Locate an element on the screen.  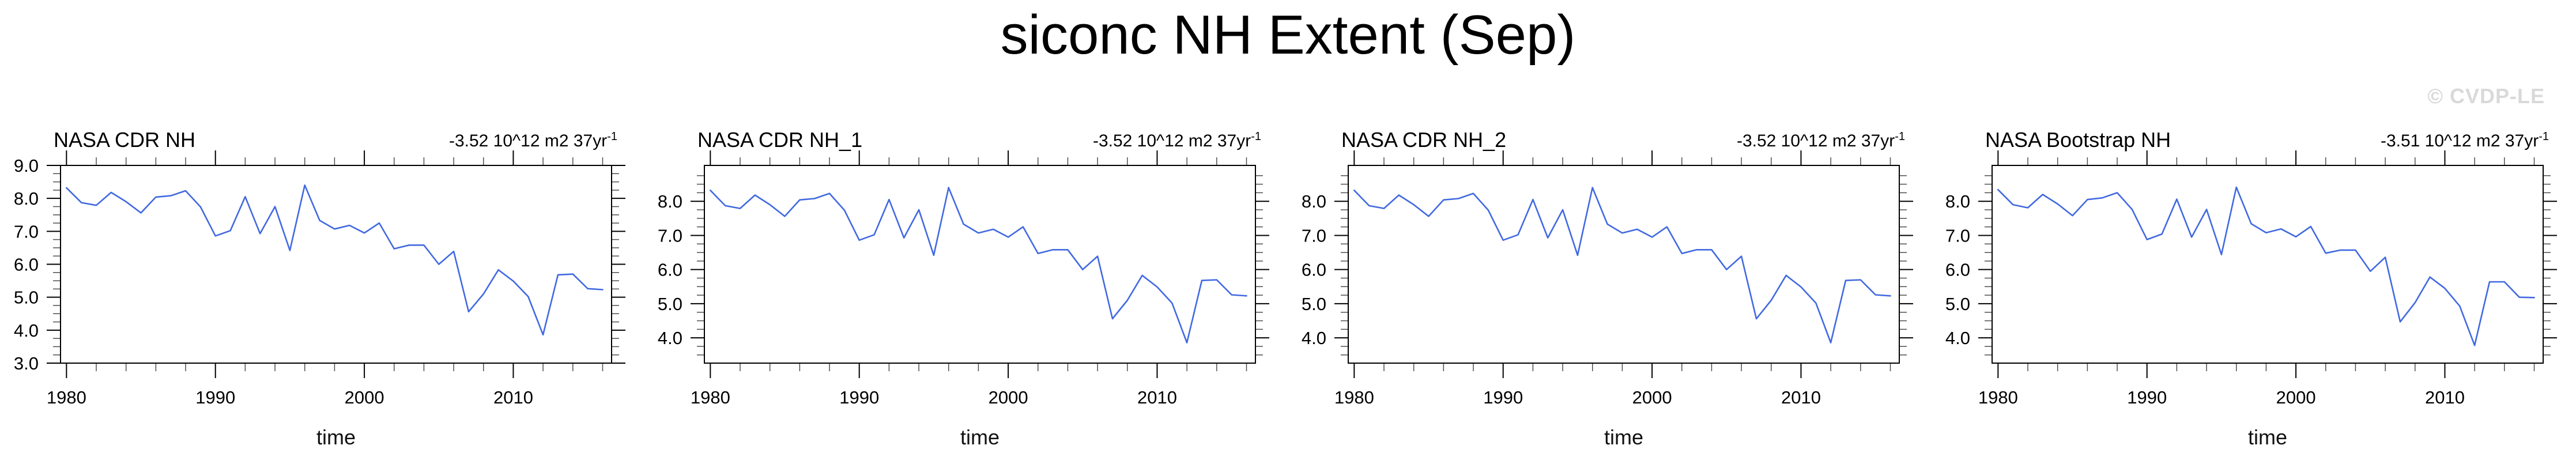
cvdp-watermark: © CVDP-LE is located at coordinates (2486, 96).